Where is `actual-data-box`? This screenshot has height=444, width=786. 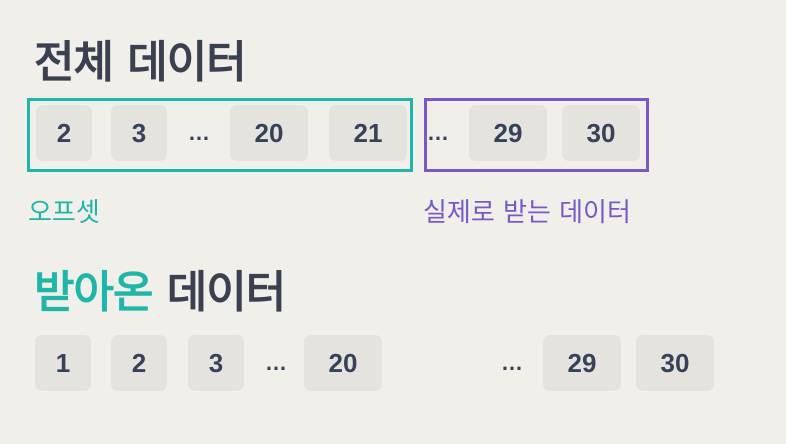
actual-data-box is located at coordinates (536, 135).